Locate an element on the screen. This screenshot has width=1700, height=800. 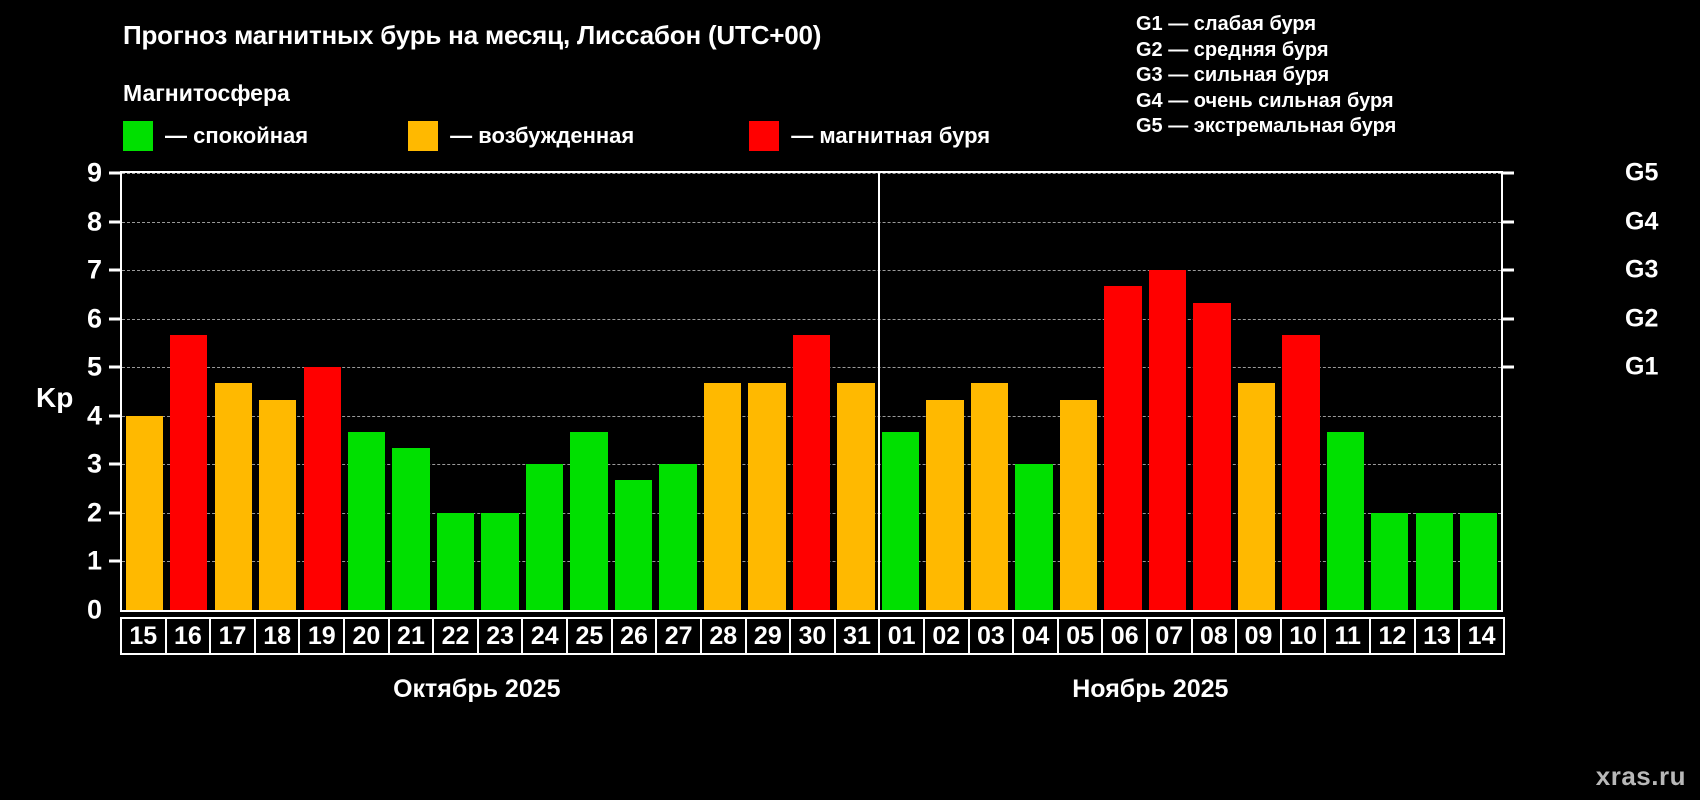
day-label-07: 07 is located at coordinates (1169, 636).